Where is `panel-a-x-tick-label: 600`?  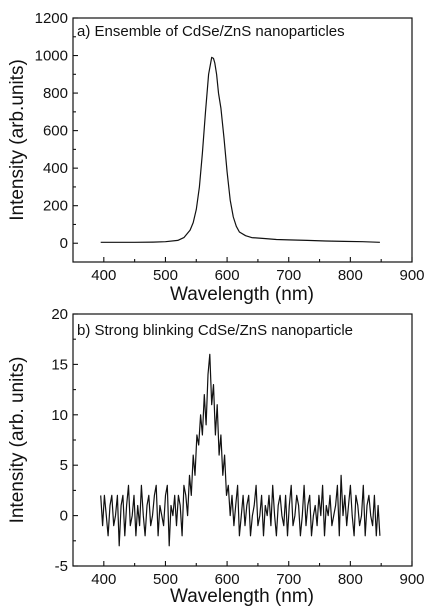 panel-a-x-tick-label: 600 is located at coordinates (227, 275).